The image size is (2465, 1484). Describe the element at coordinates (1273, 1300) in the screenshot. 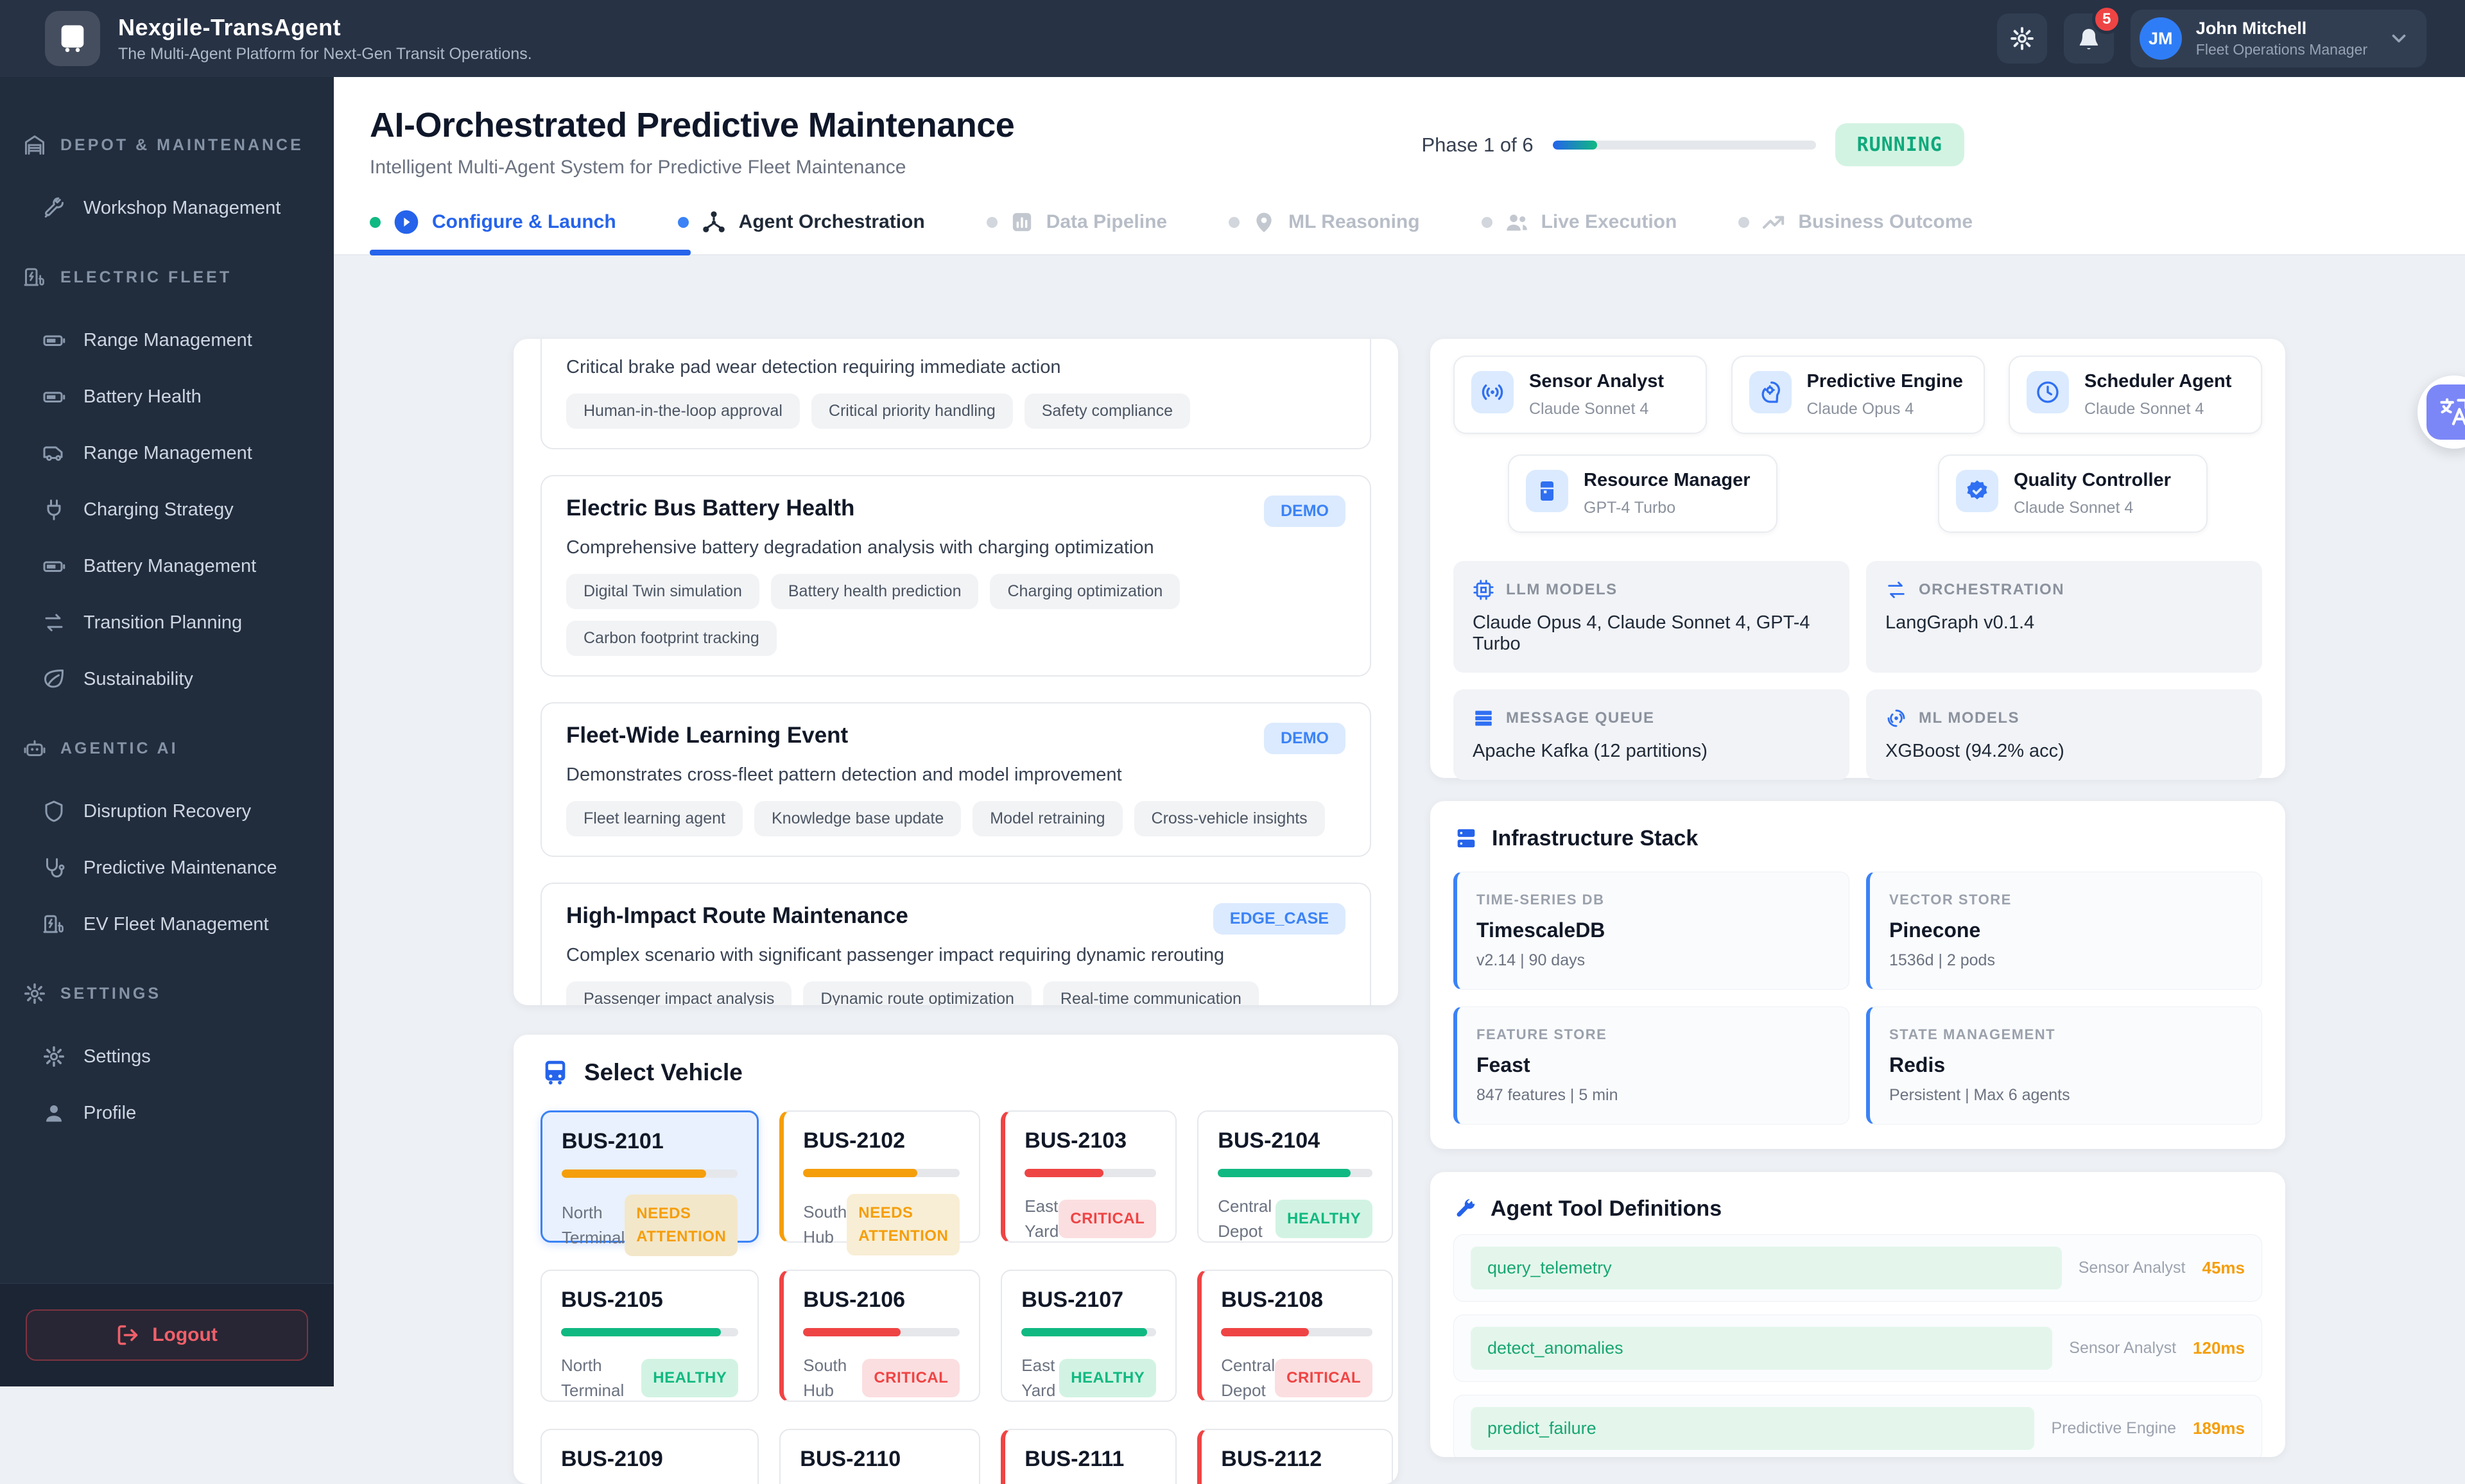

I see `vehicle-id: BUS-2108` at that location.